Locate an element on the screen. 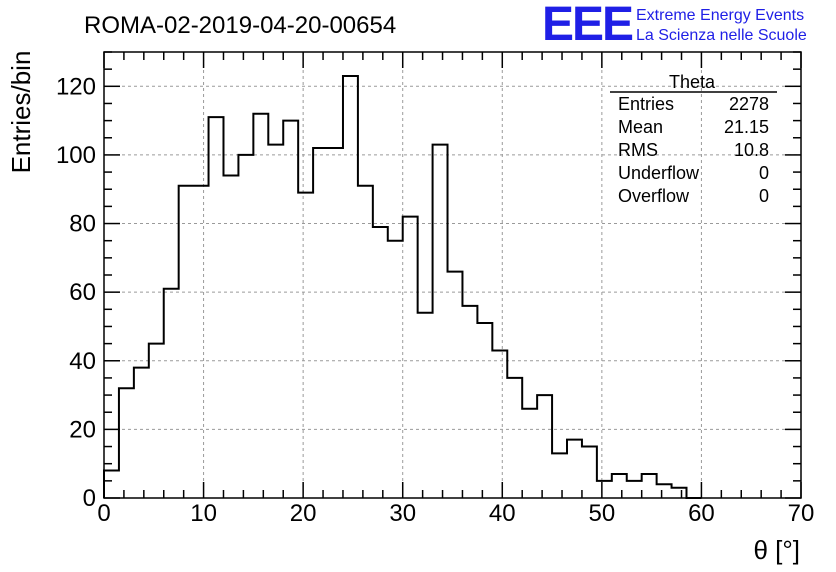 This screenshot has width=836, height=572. y-tick-label: 20 is located at coordinates (82, 429).